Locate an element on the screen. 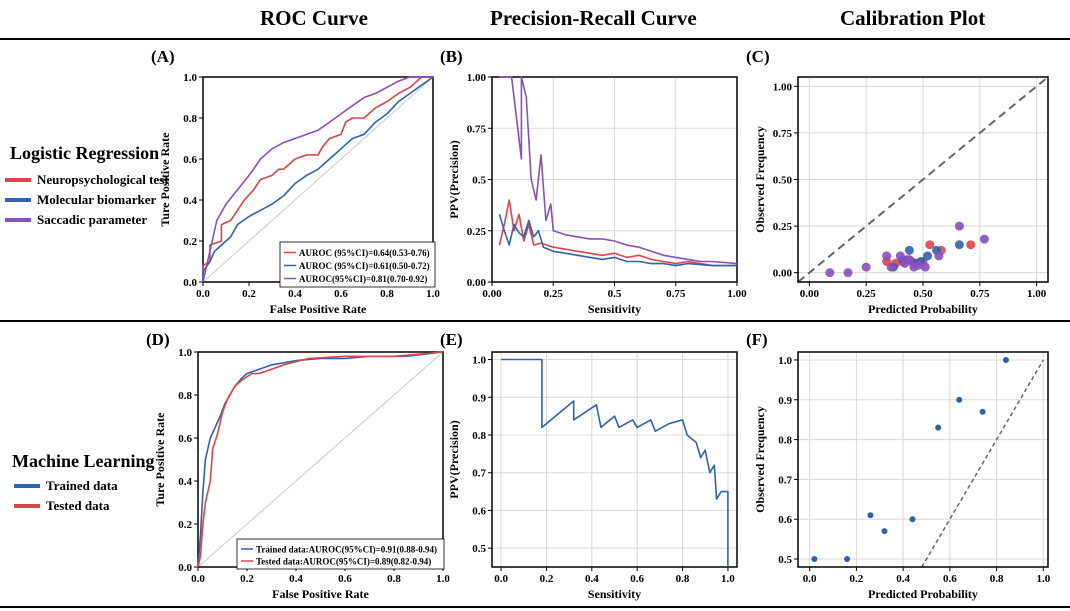  panel-label: (E) is located at coordinates (451, 339).